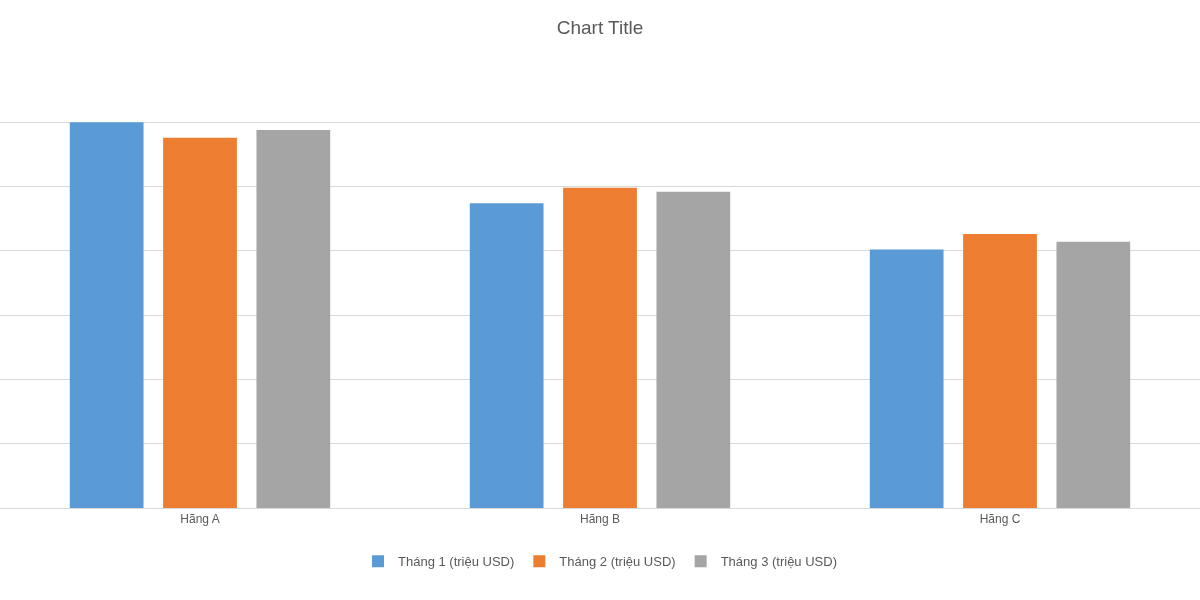 Image resolution: width=1200 pixels, height=600 pixels. What do you see at coordinates (456, 562) in the screenshot?
I see `legend-label: Tháng 1 (triệu USD)` at bounding box center [456, 562].